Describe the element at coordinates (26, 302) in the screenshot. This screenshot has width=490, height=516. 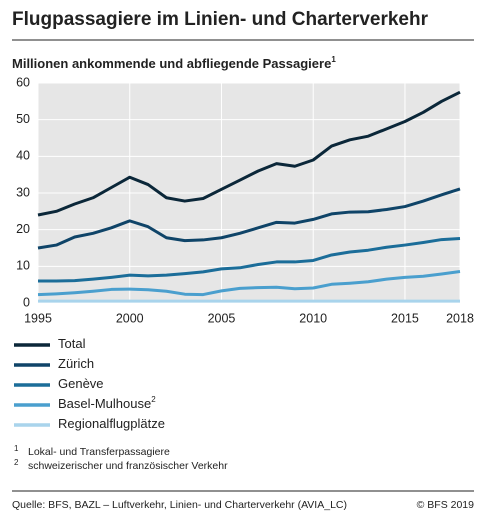
I see `y-tick-label: 0` at that location.